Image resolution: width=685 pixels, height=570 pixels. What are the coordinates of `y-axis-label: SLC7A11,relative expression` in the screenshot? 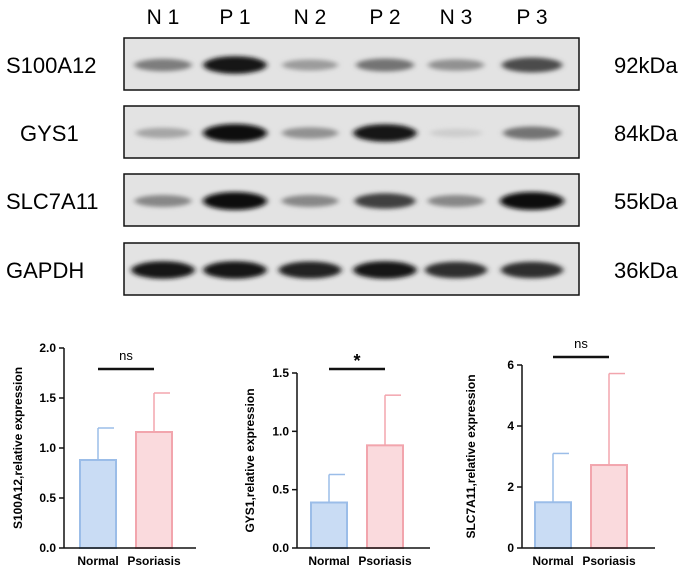 It's located at (471, 456).